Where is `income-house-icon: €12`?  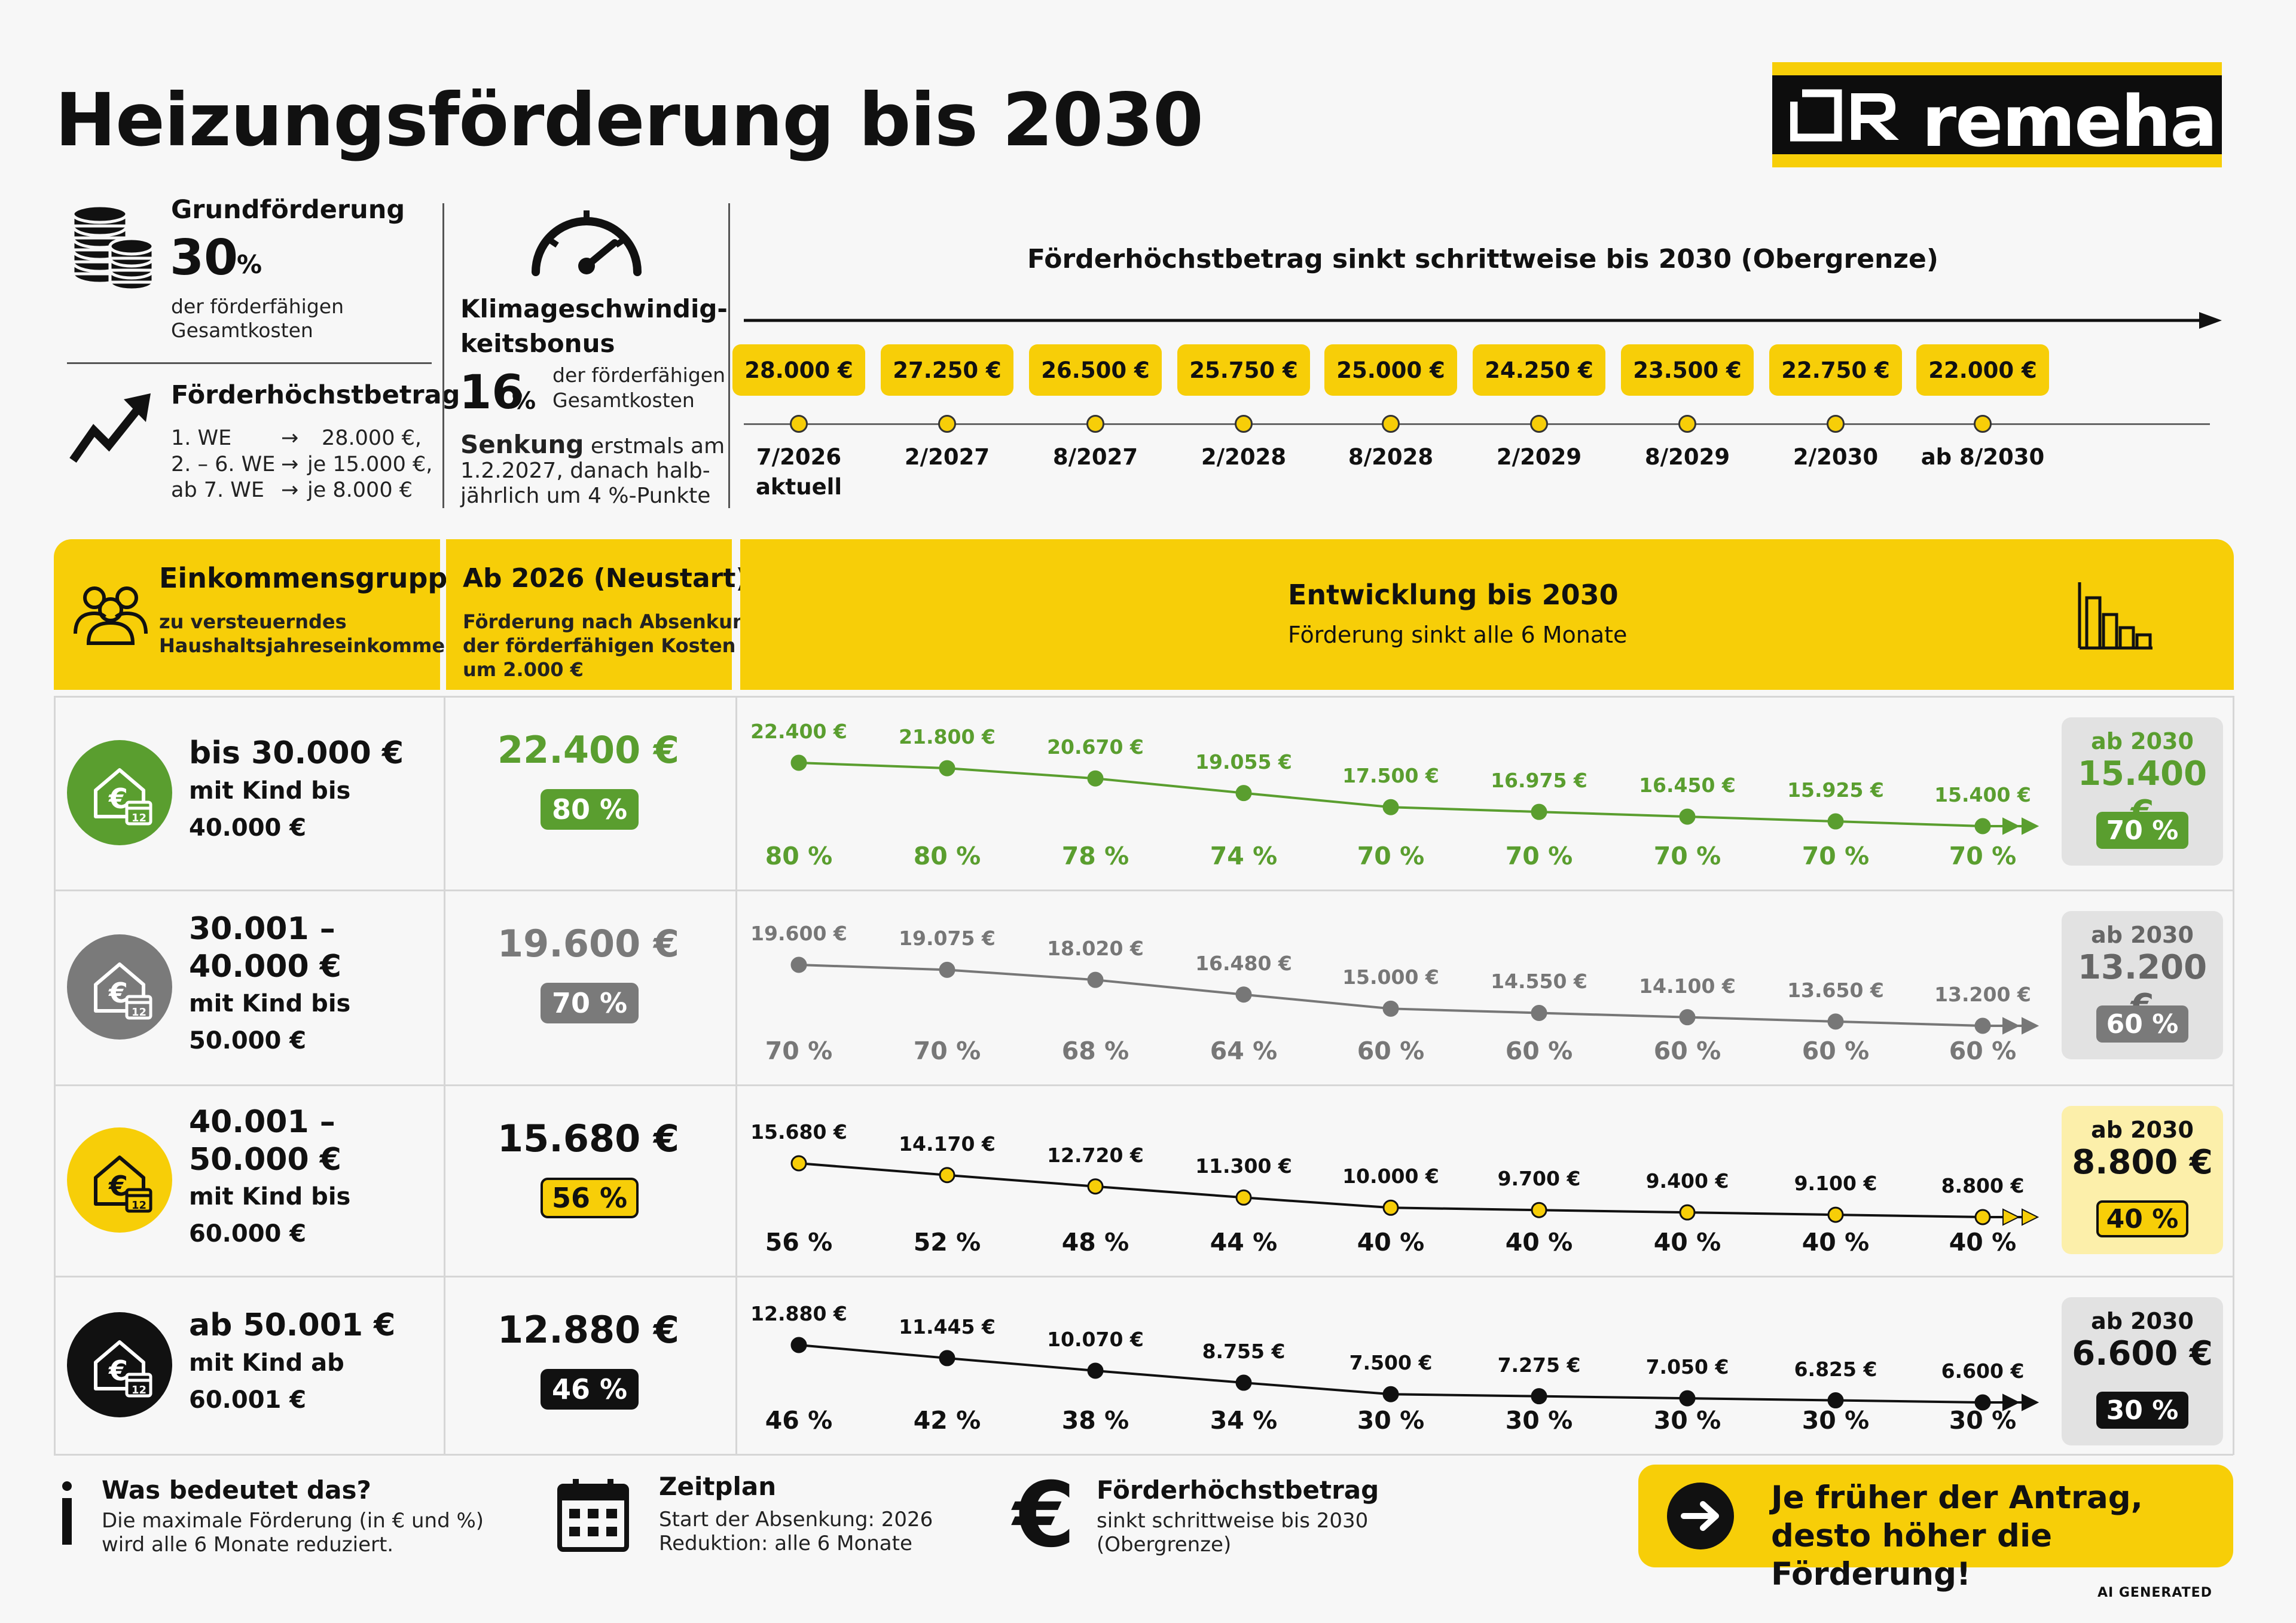
income-house-icon: €12 is located at coordinates (120, 1180).